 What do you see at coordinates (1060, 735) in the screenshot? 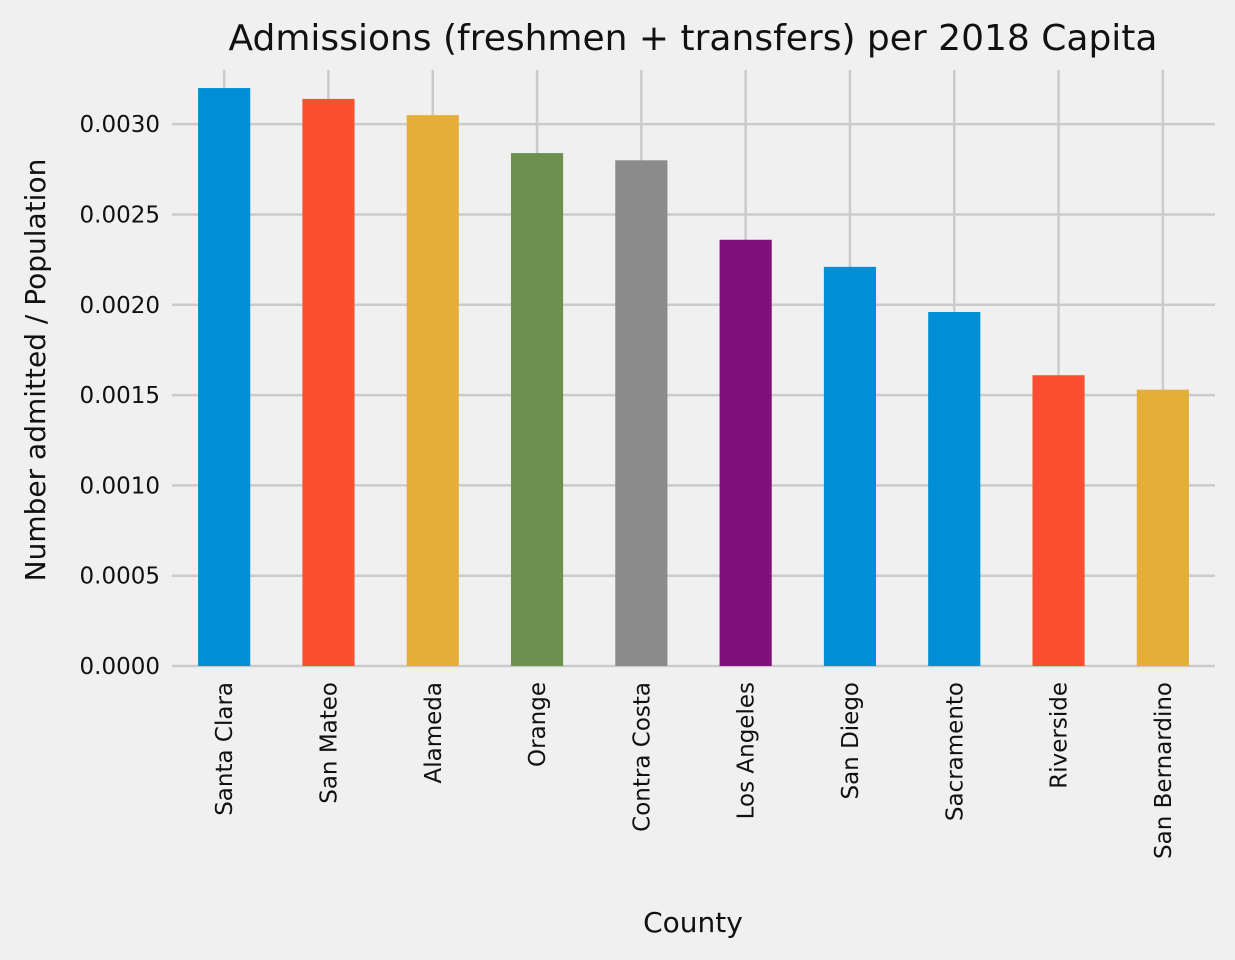
I see `x-tick-label: Riverside` at bounding box center [1060, 735].